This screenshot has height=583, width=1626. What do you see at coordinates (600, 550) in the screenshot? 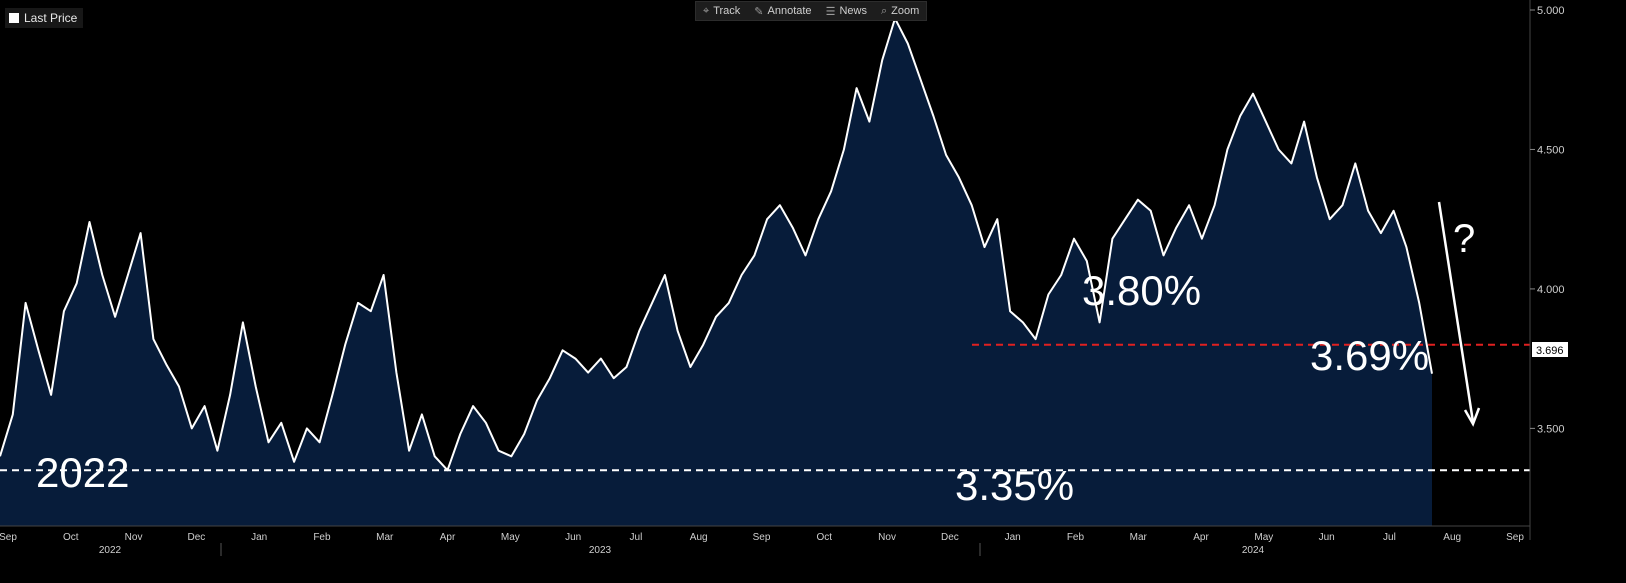
I see `year-label: 2023` at bounding box center [600, 550].